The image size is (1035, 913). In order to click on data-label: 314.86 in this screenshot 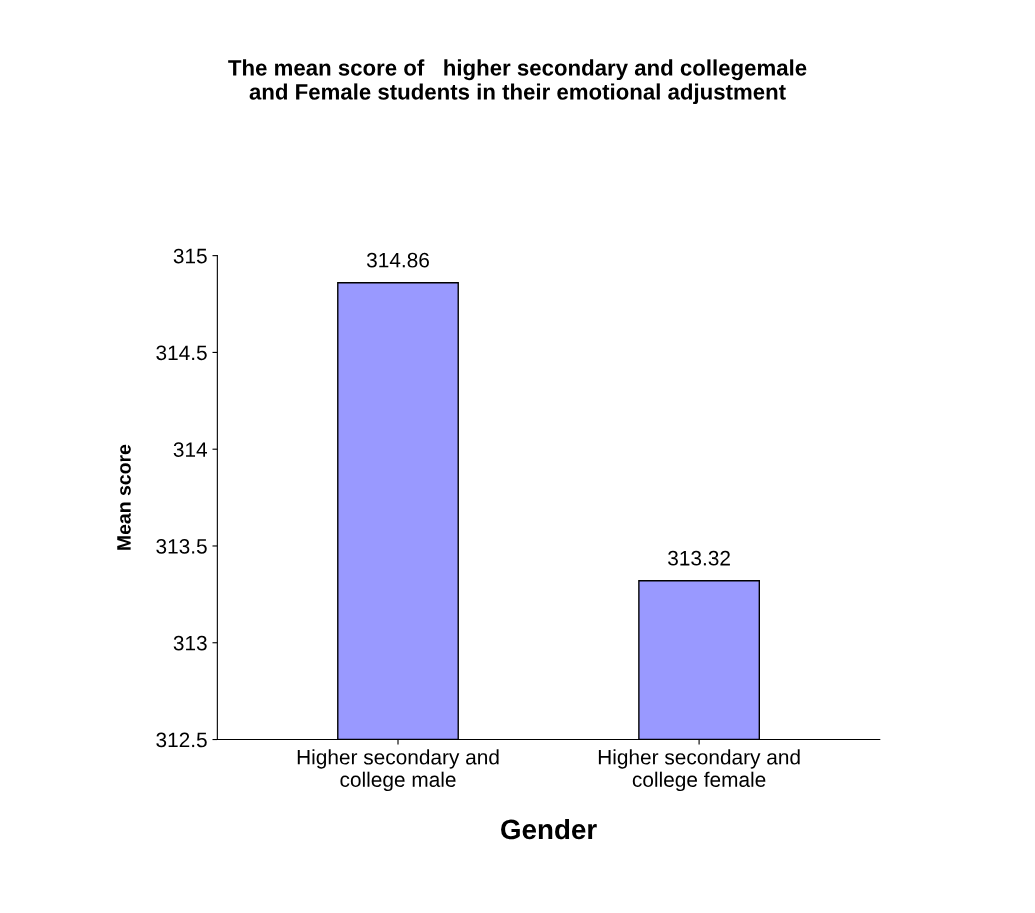, I will do `click(397, 260)`.